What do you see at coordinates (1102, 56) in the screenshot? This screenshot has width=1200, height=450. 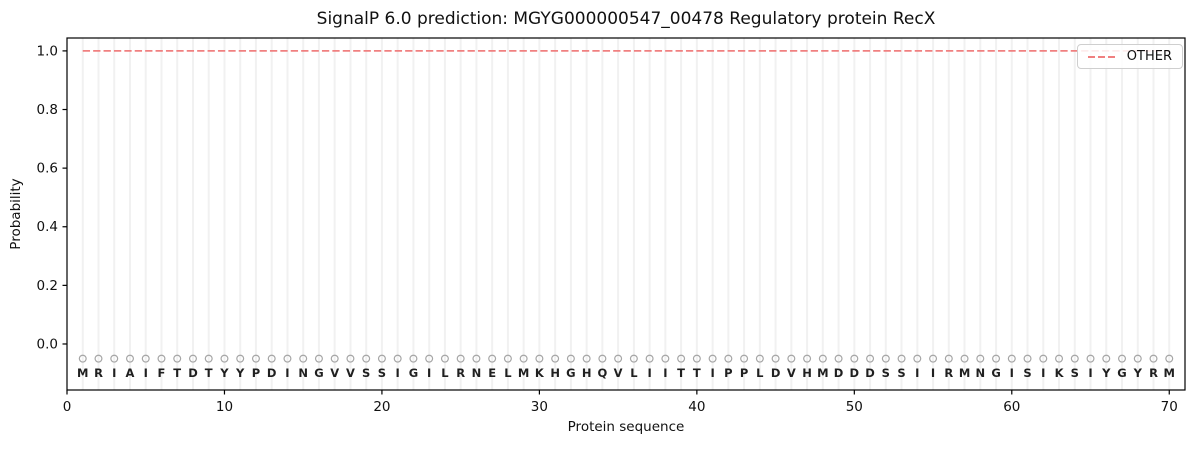 I see `dashed-line-icon` at bounding box center [1102, 56].